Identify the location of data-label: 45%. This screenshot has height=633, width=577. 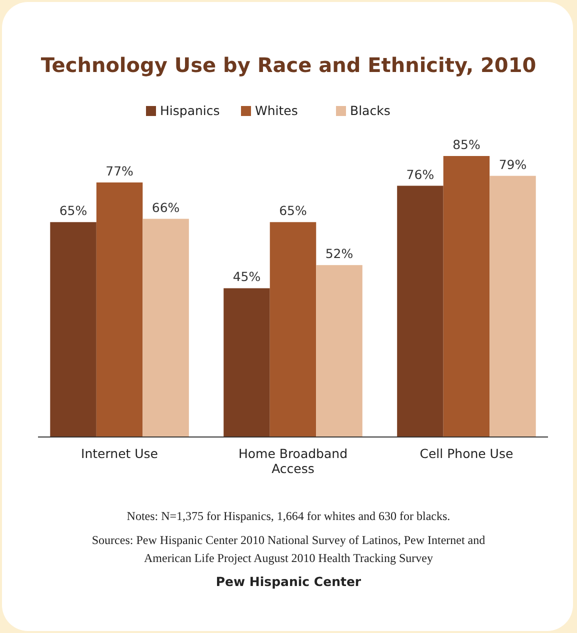
(246, 276).